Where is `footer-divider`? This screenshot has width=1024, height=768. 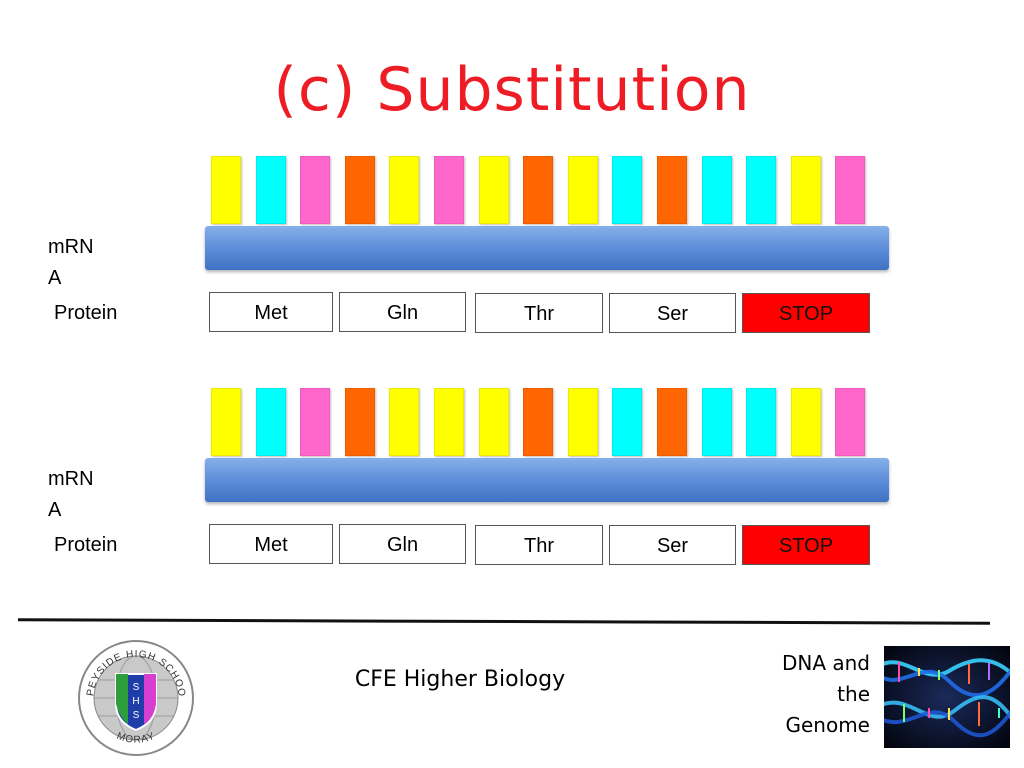
footer-divider is located at coordinates (504, 621).